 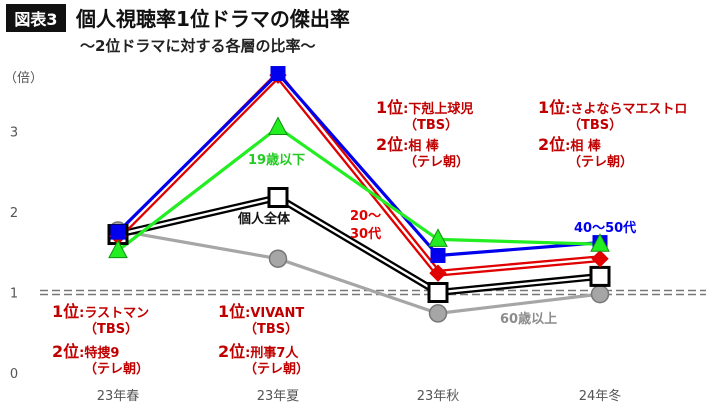 I want to click on annotation-autumn-net1: （TBS）, so click(x=431, y=125).